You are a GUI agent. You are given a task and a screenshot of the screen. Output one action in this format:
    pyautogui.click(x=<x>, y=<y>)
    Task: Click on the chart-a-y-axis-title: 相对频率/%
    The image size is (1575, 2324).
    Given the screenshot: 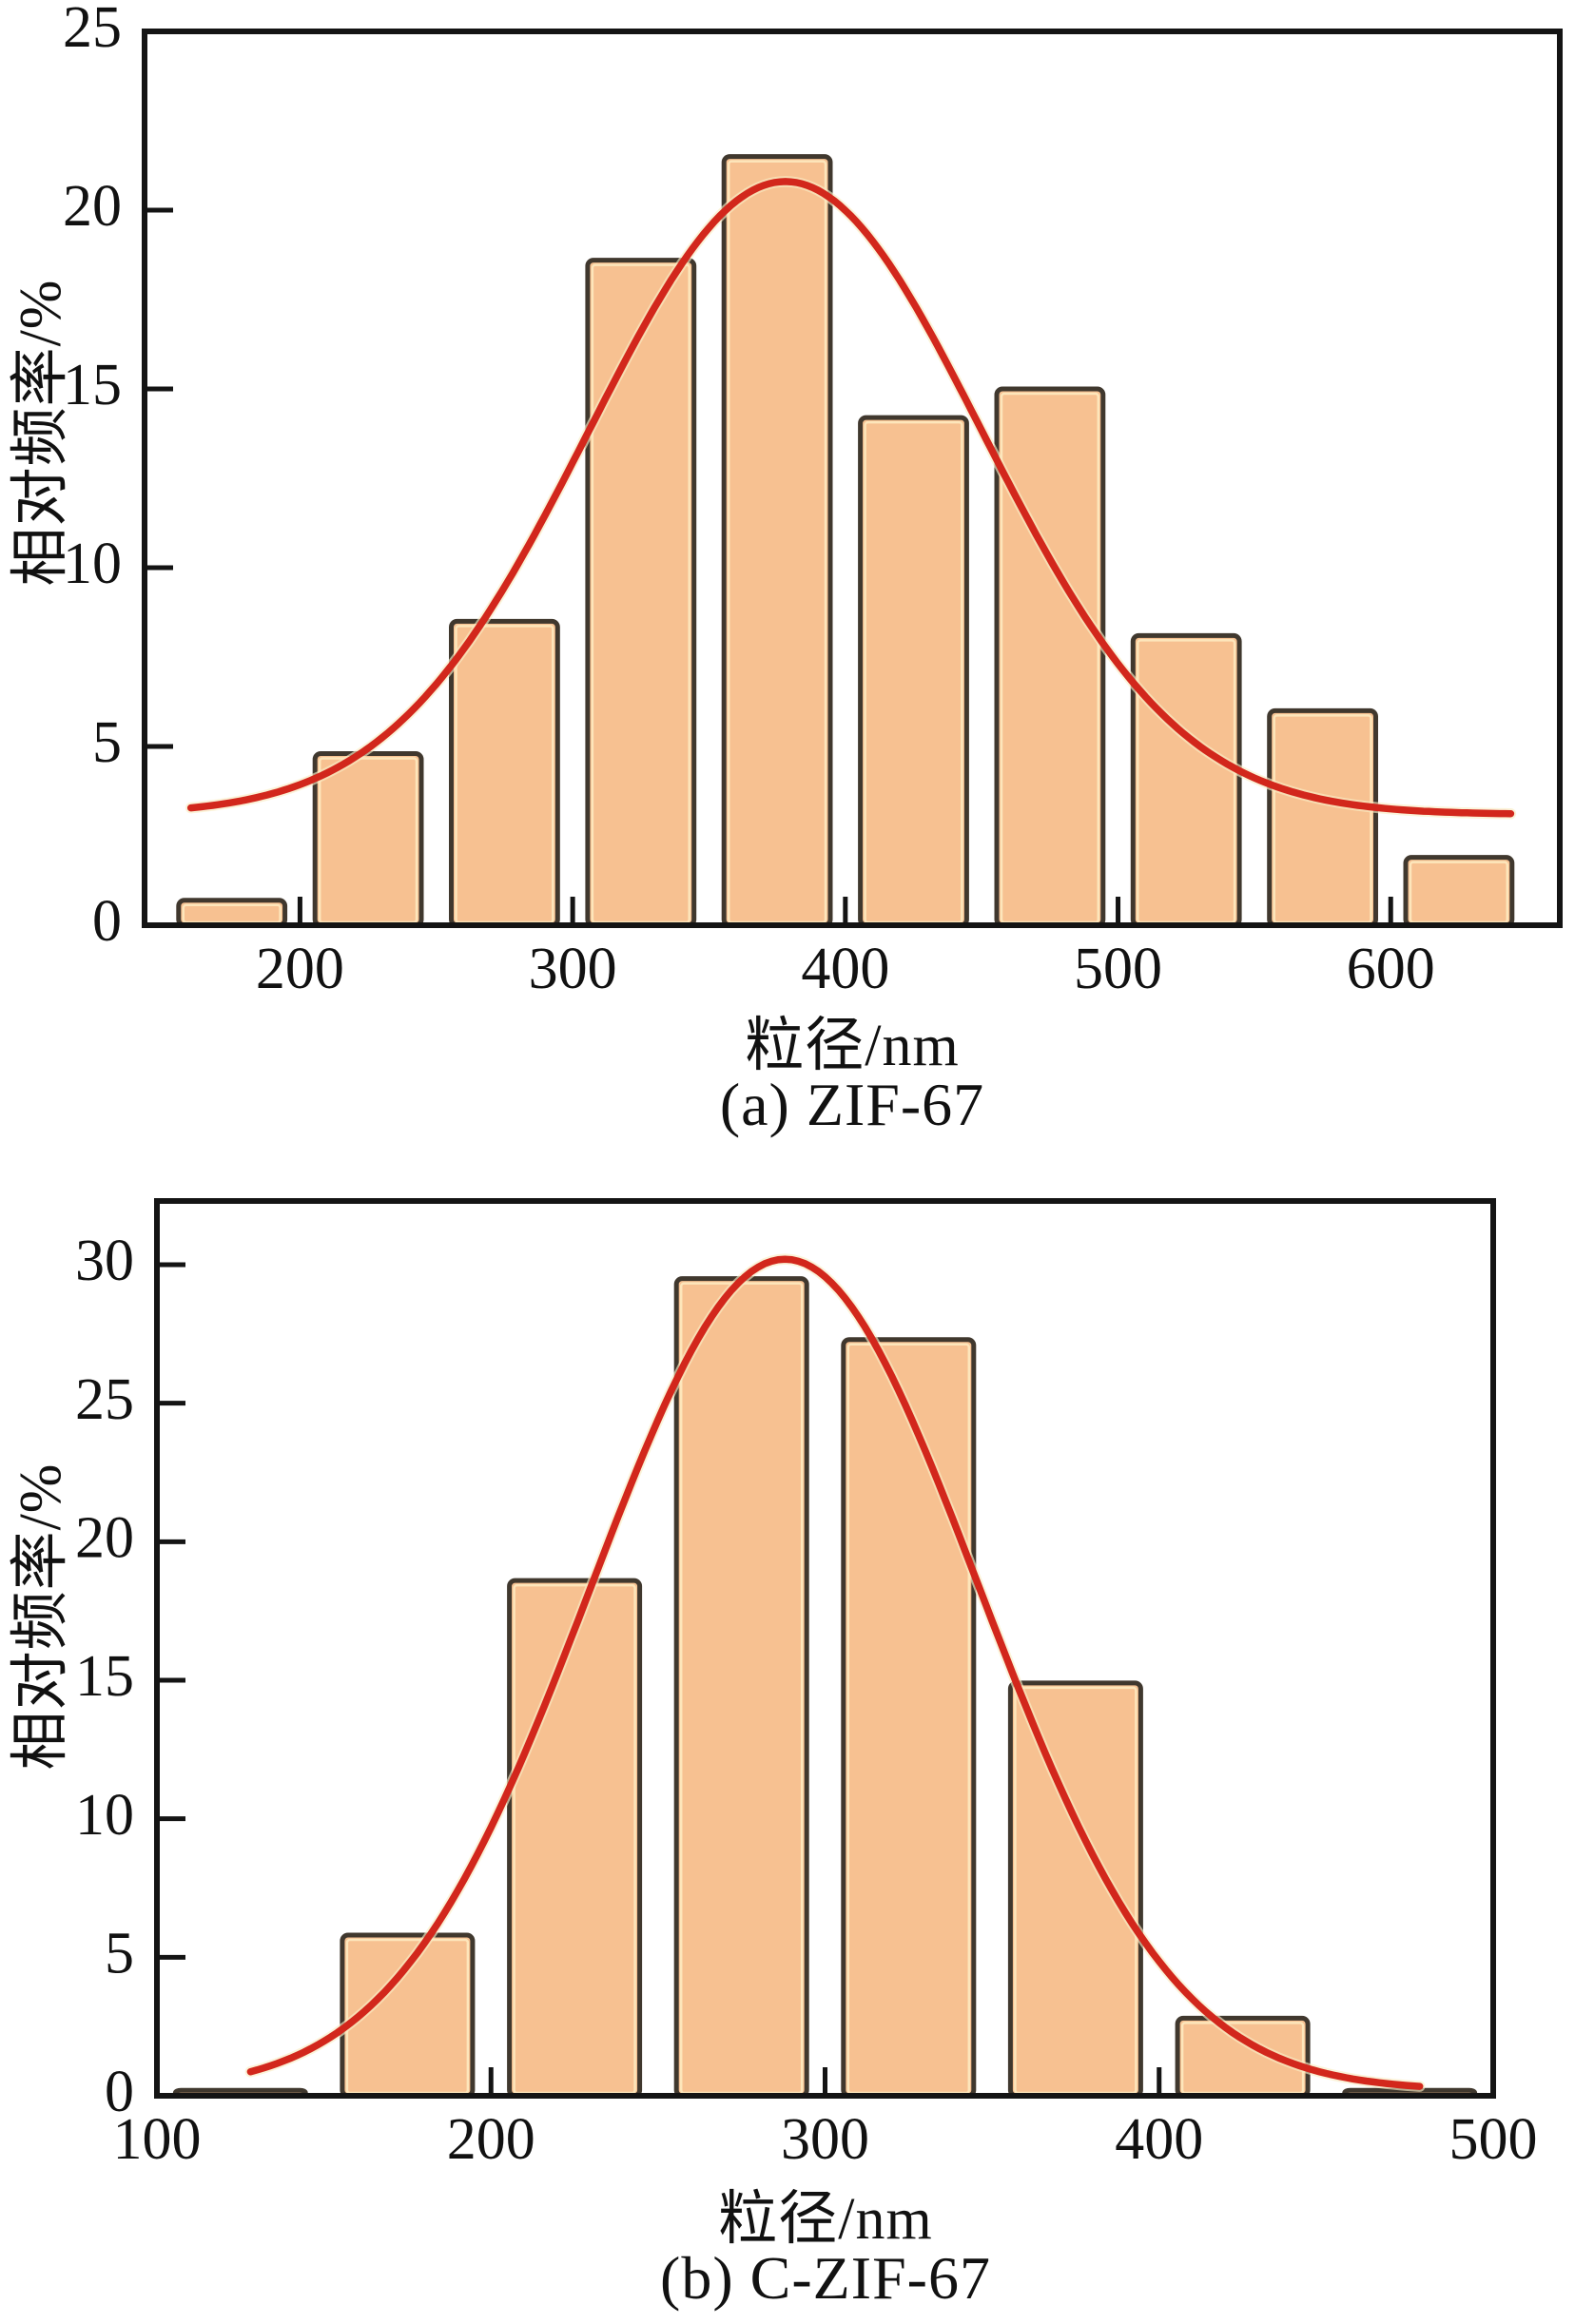 What is the action you would take?
    pyautogui.click(x=41, y=433)
    